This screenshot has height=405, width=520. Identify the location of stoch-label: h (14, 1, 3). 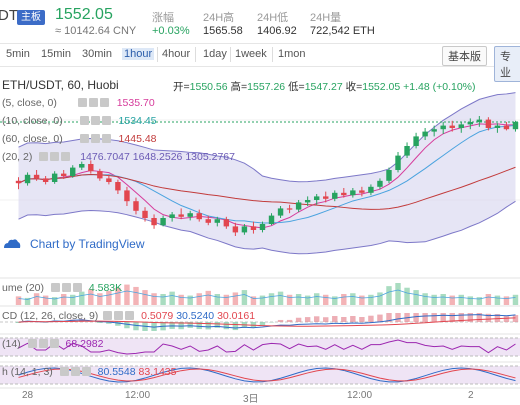
(27, 372).